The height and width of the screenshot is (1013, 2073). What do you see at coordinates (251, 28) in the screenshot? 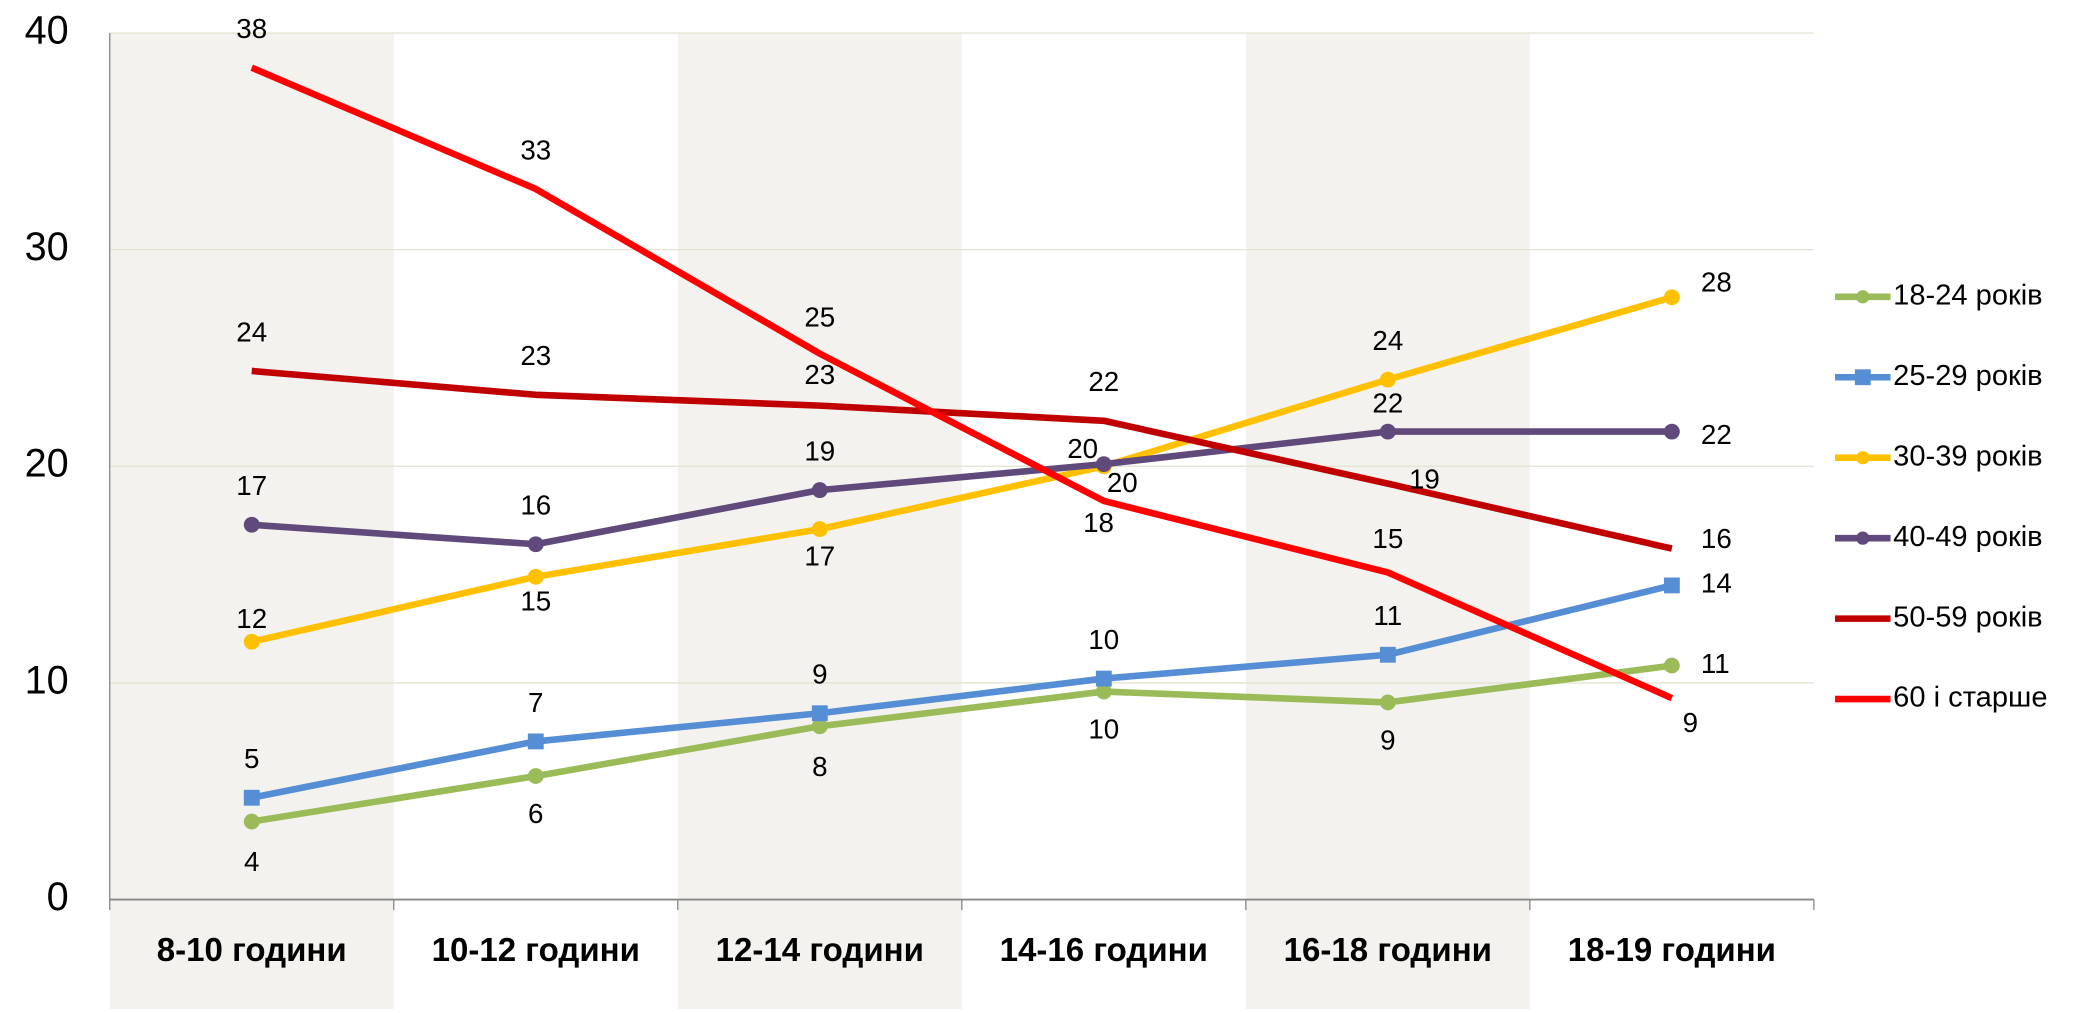
I see `data-label: 38` at bounding box center [251, 28].